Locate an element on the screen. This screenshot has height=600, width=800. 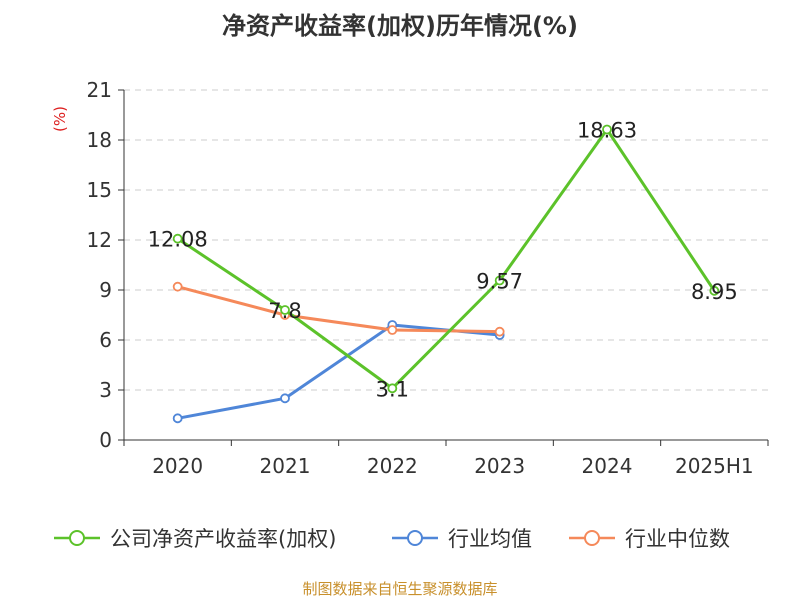
y-tick-label: 6 is located at coordinates (105, 340).